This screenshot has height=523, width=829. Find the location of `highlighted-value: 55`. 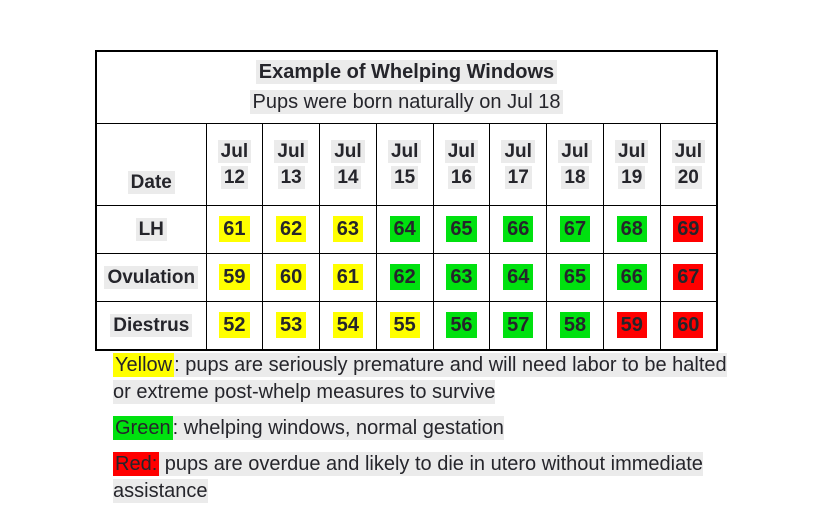

highlighted-value: 55 is located at coordinates (404, 325).